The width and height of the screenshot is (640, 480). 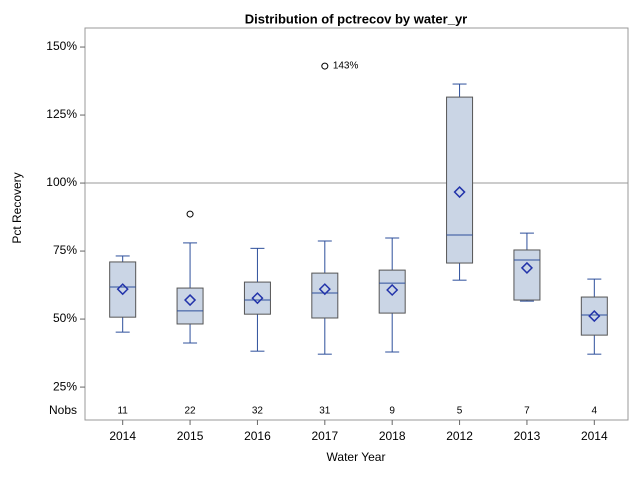 I want to click on nobs-value: 4, so click(x=595, y=411).